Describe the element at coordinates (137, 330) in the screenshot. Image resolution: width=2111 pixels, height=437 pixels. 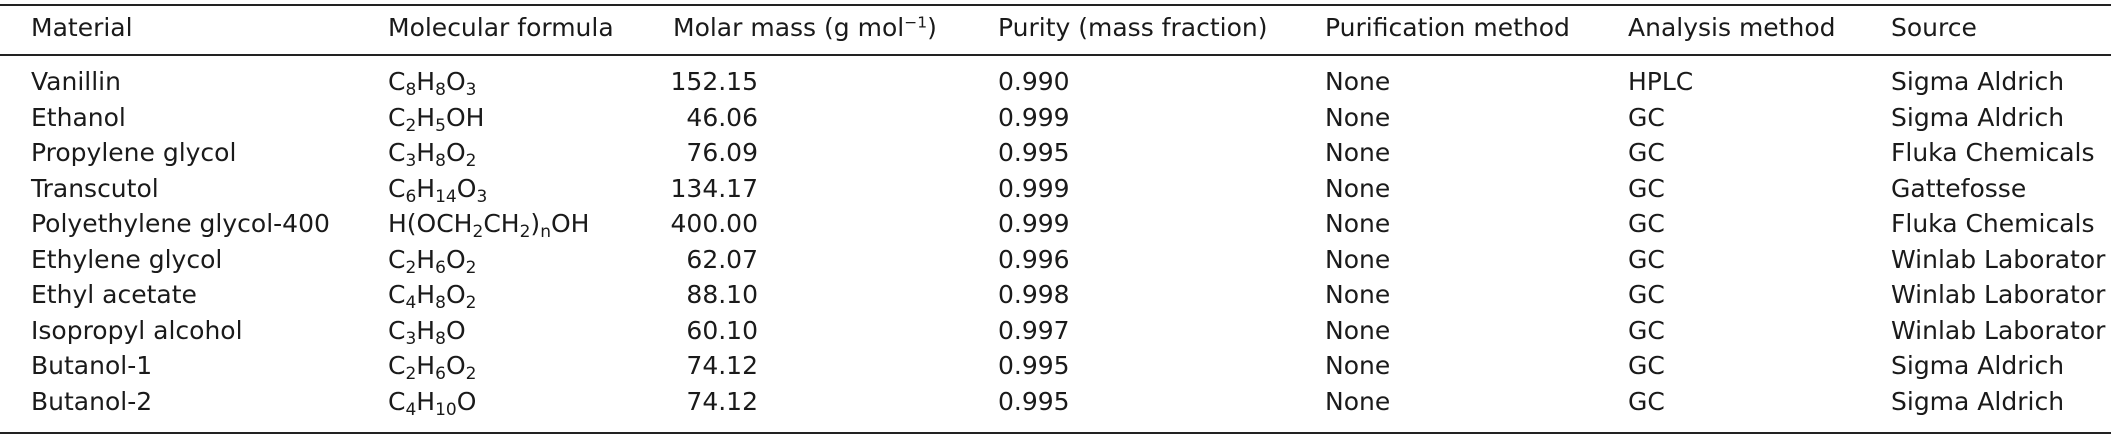
I see `cell-material: Isopropyl alcohol` at that location.